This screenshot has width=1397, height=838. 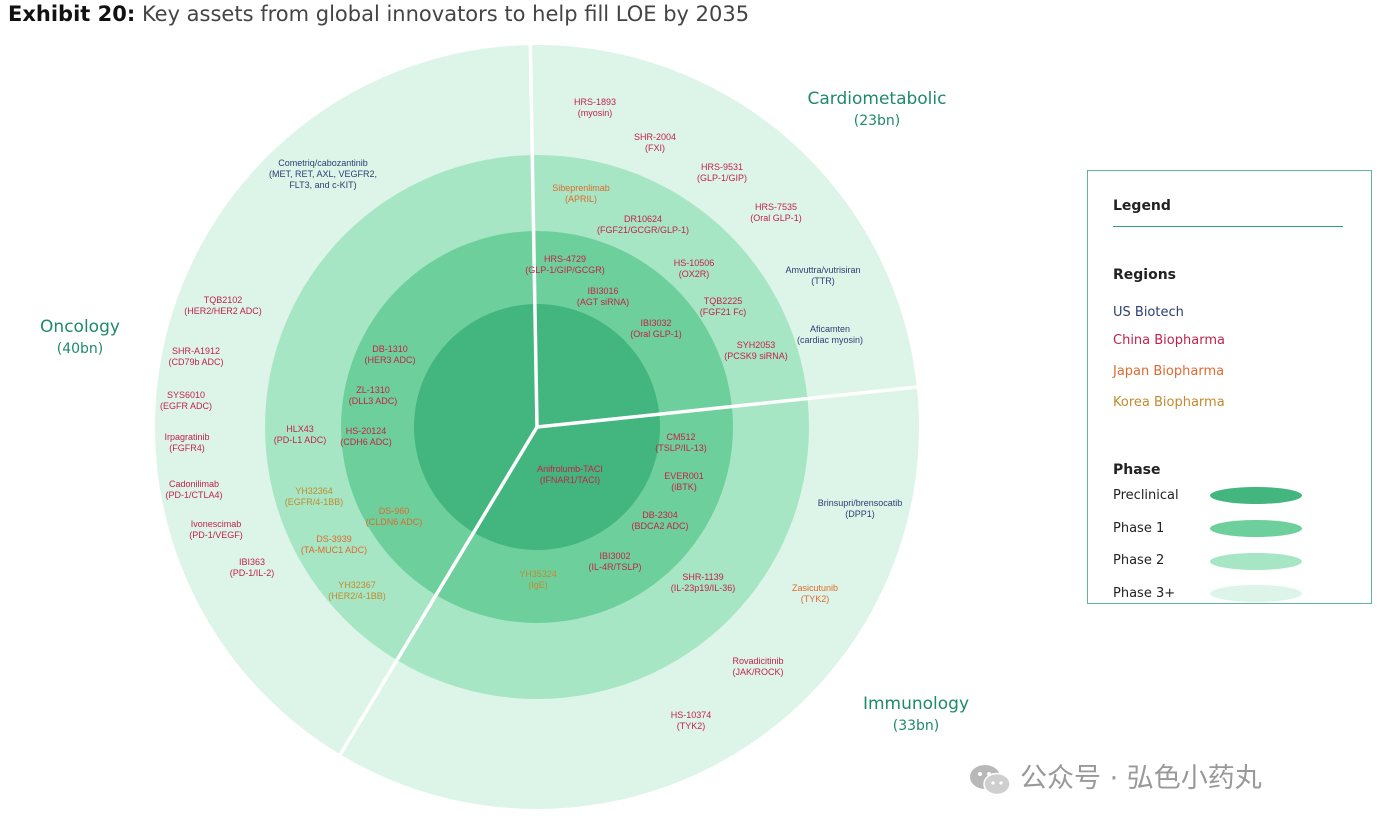 I want to click on asset-label: SHR-A1912(CD79b ADC), so click(x=195, y=356).